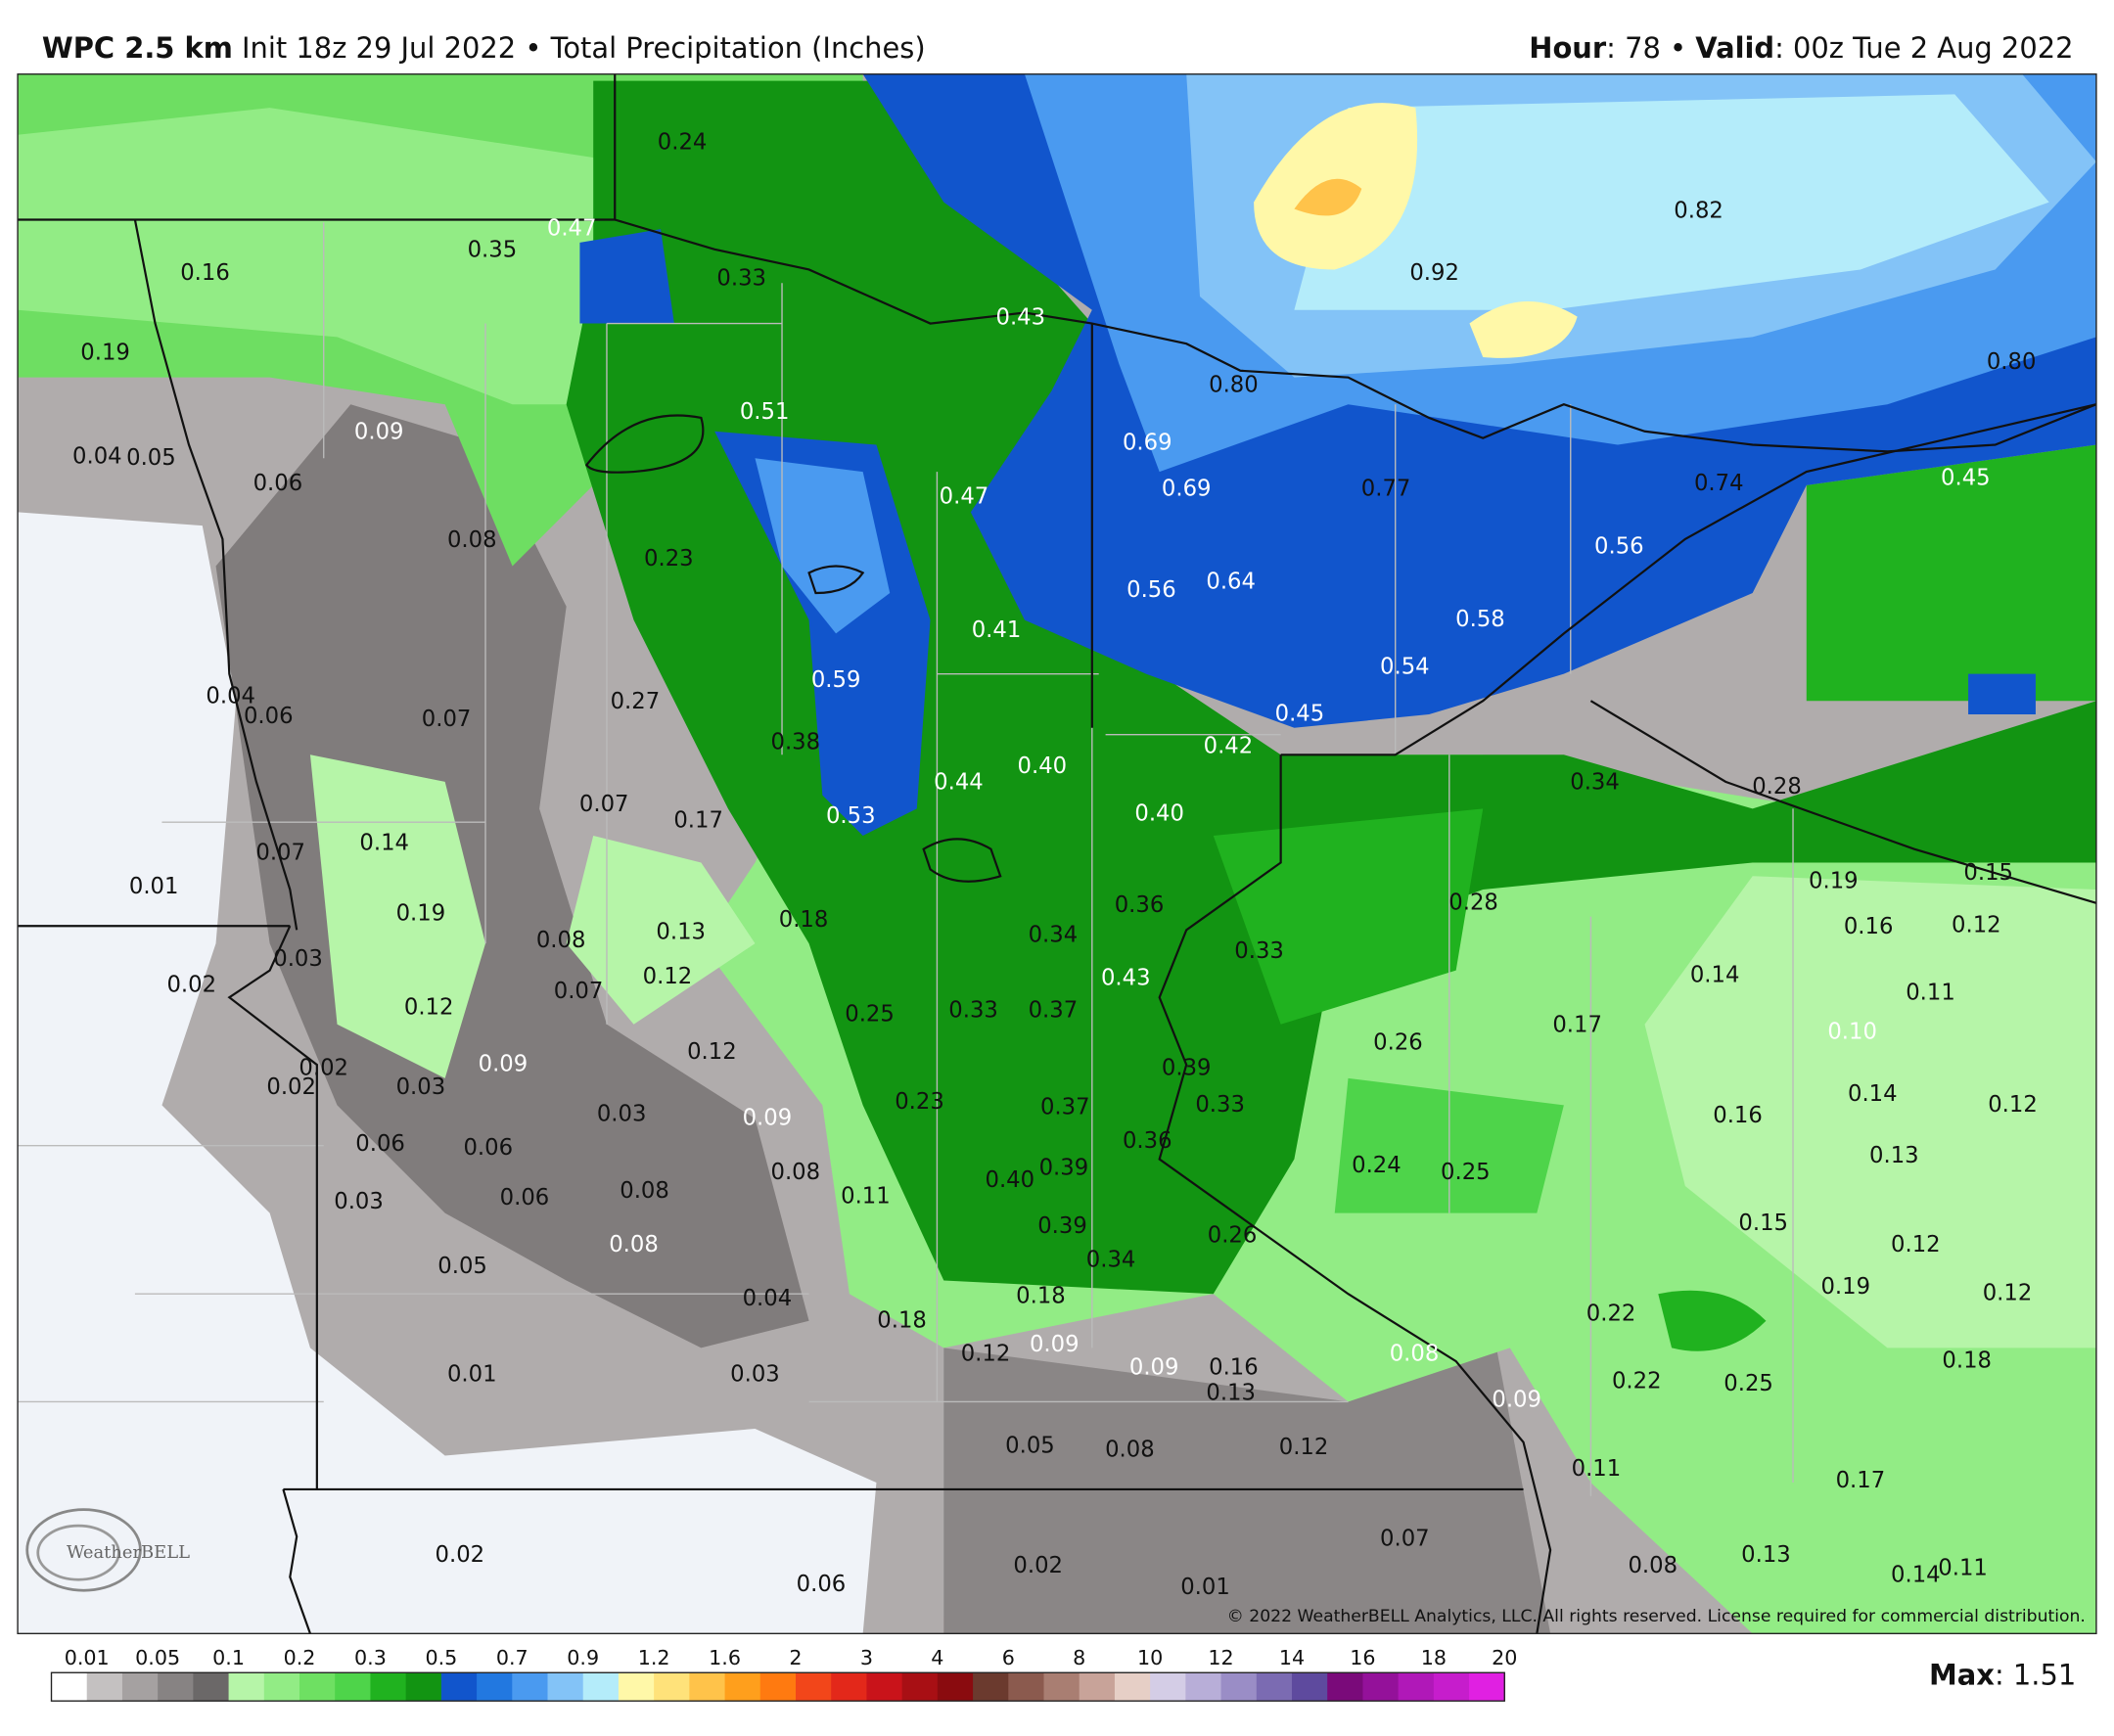 The width and height of the screenshot is (2114, 1736). What do you see at coordinates (919, 1102) in the screenshot?
I see `contour-label: 0.23` at bounding box center [919, 1102].